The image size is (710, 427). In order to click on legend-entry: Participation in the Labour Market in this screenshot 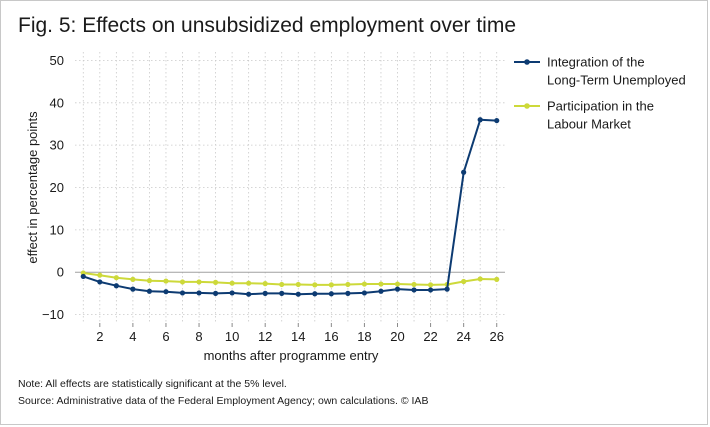, I will do `click(584, 115)`.